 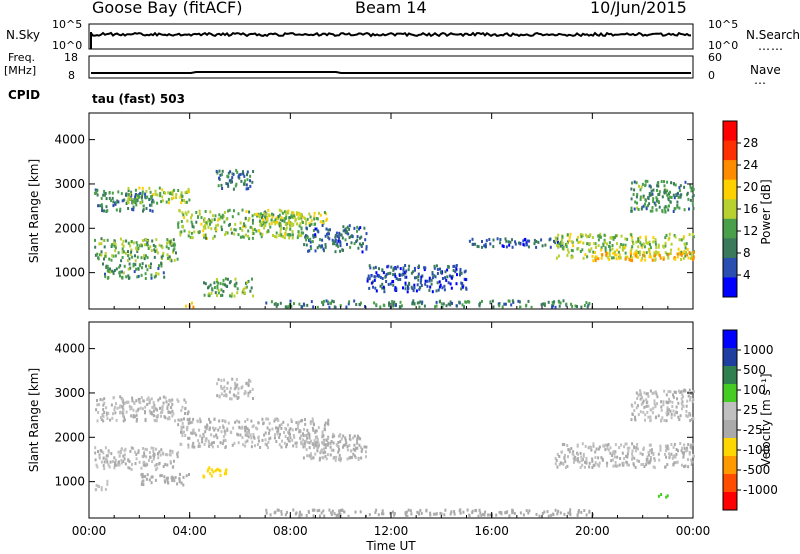 What do you see at coordinates (756, 450) in the screenshot?
I see `velocity-colorbar-tick-label: -100` at bounding box center [756, 450].